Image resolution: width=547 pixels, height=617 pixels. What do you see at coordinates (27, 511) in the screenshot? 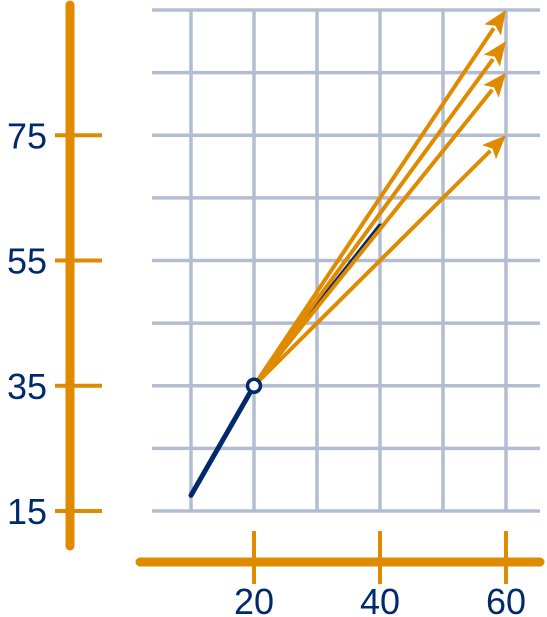
I see `y-tick-label: 15` at bounding box center [27, 511].